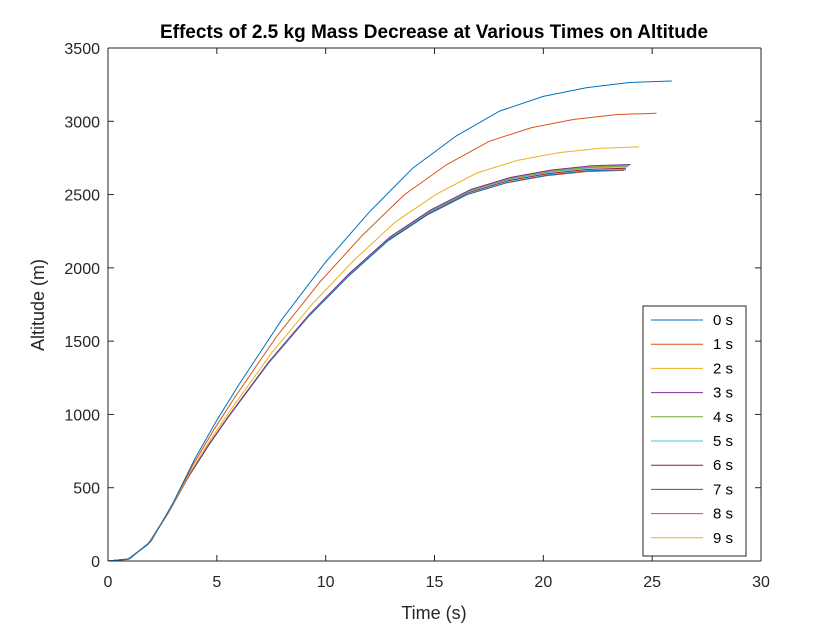 The width and height of the screenshot is (840, 630). I want to click on legend-entry-0: 0 s, so click(723, 320).